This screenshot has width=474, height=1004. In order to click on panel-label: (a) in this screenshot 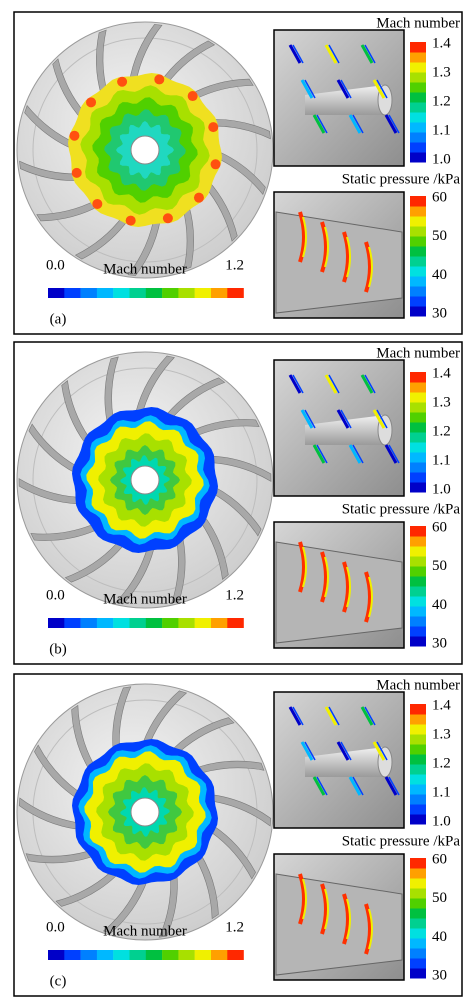, I will do `click(58, 319)`.